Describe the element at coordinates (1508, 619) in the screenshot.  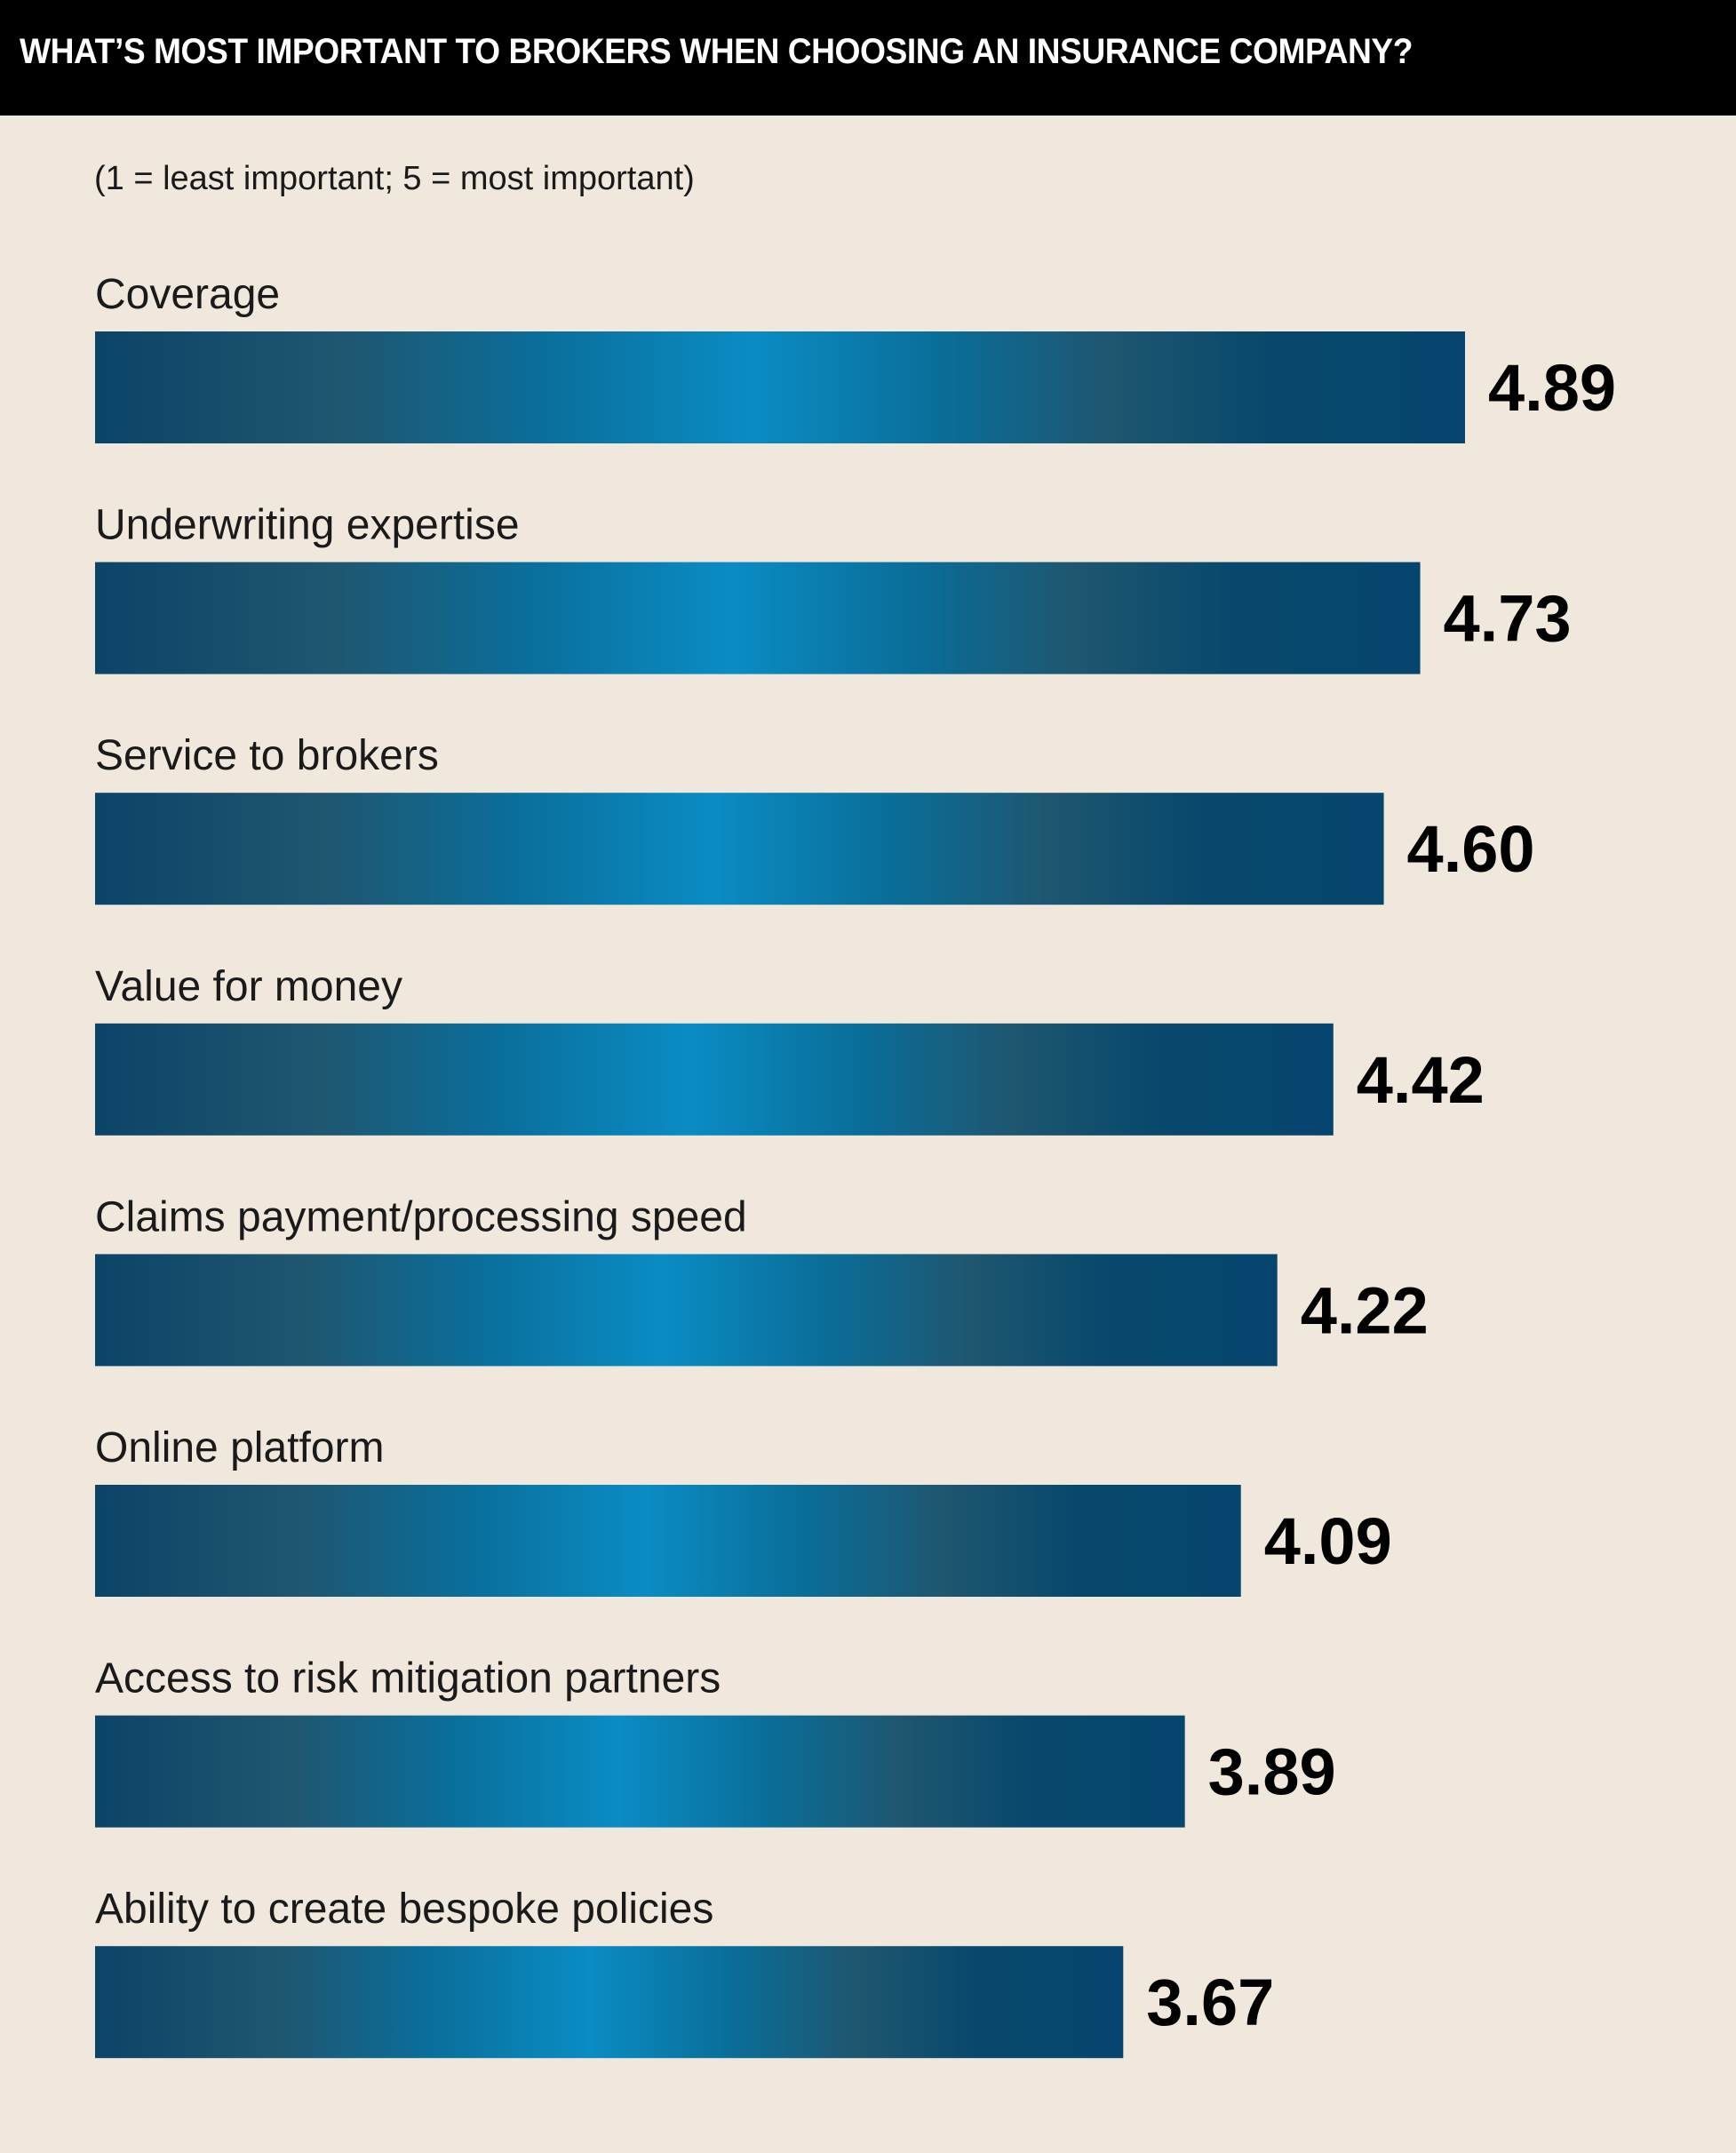
I see `value-label: 4.73` at that location.